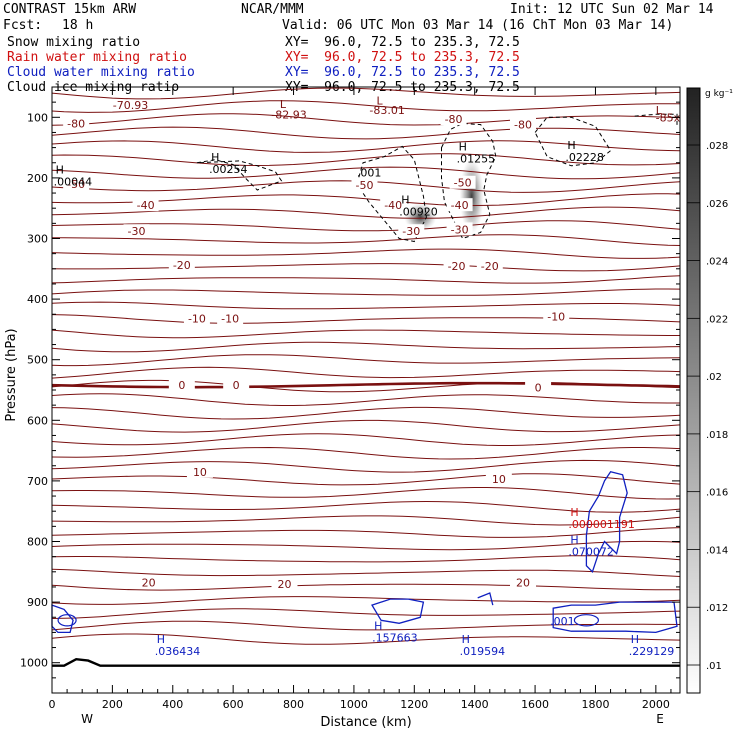  I want to click on cloud-water-maximum-label: .036434, so click(178, 651).